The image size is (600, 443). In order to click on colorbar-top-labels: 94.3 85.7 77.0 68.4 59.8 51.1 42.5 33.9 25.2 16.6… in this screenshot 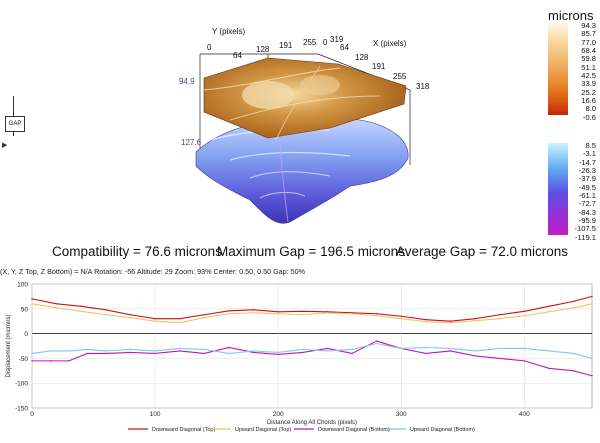, I will do `click(583, 71)`.